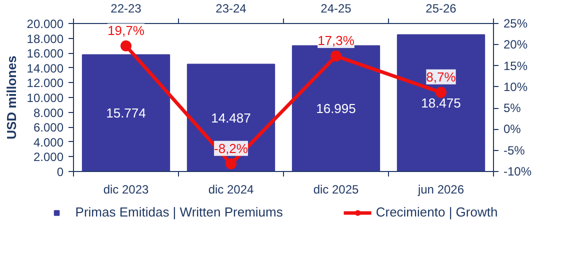  Describe the element at coordinates (45, 24) in the screenshot. I see `y-tick-label: 20.000` at that location.